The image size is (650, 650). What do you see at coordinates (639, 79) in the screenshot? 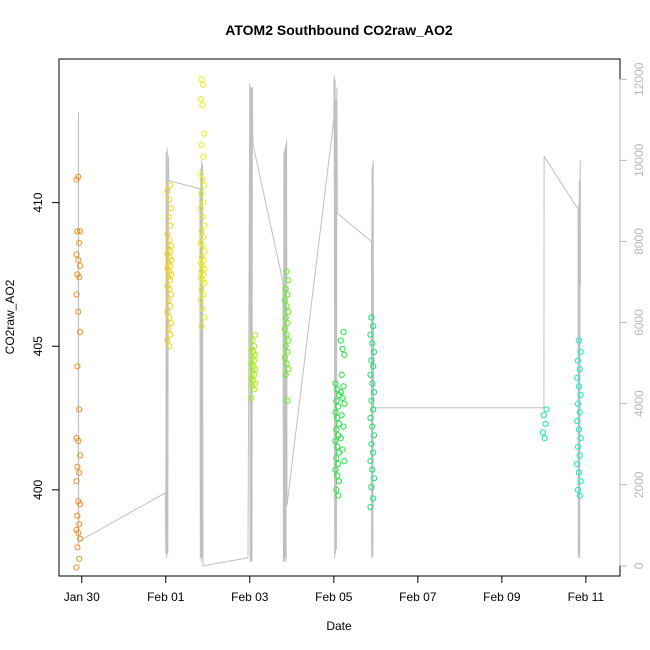
I see `y-right-tick-label: 12000` at bounding box center [639, 79].